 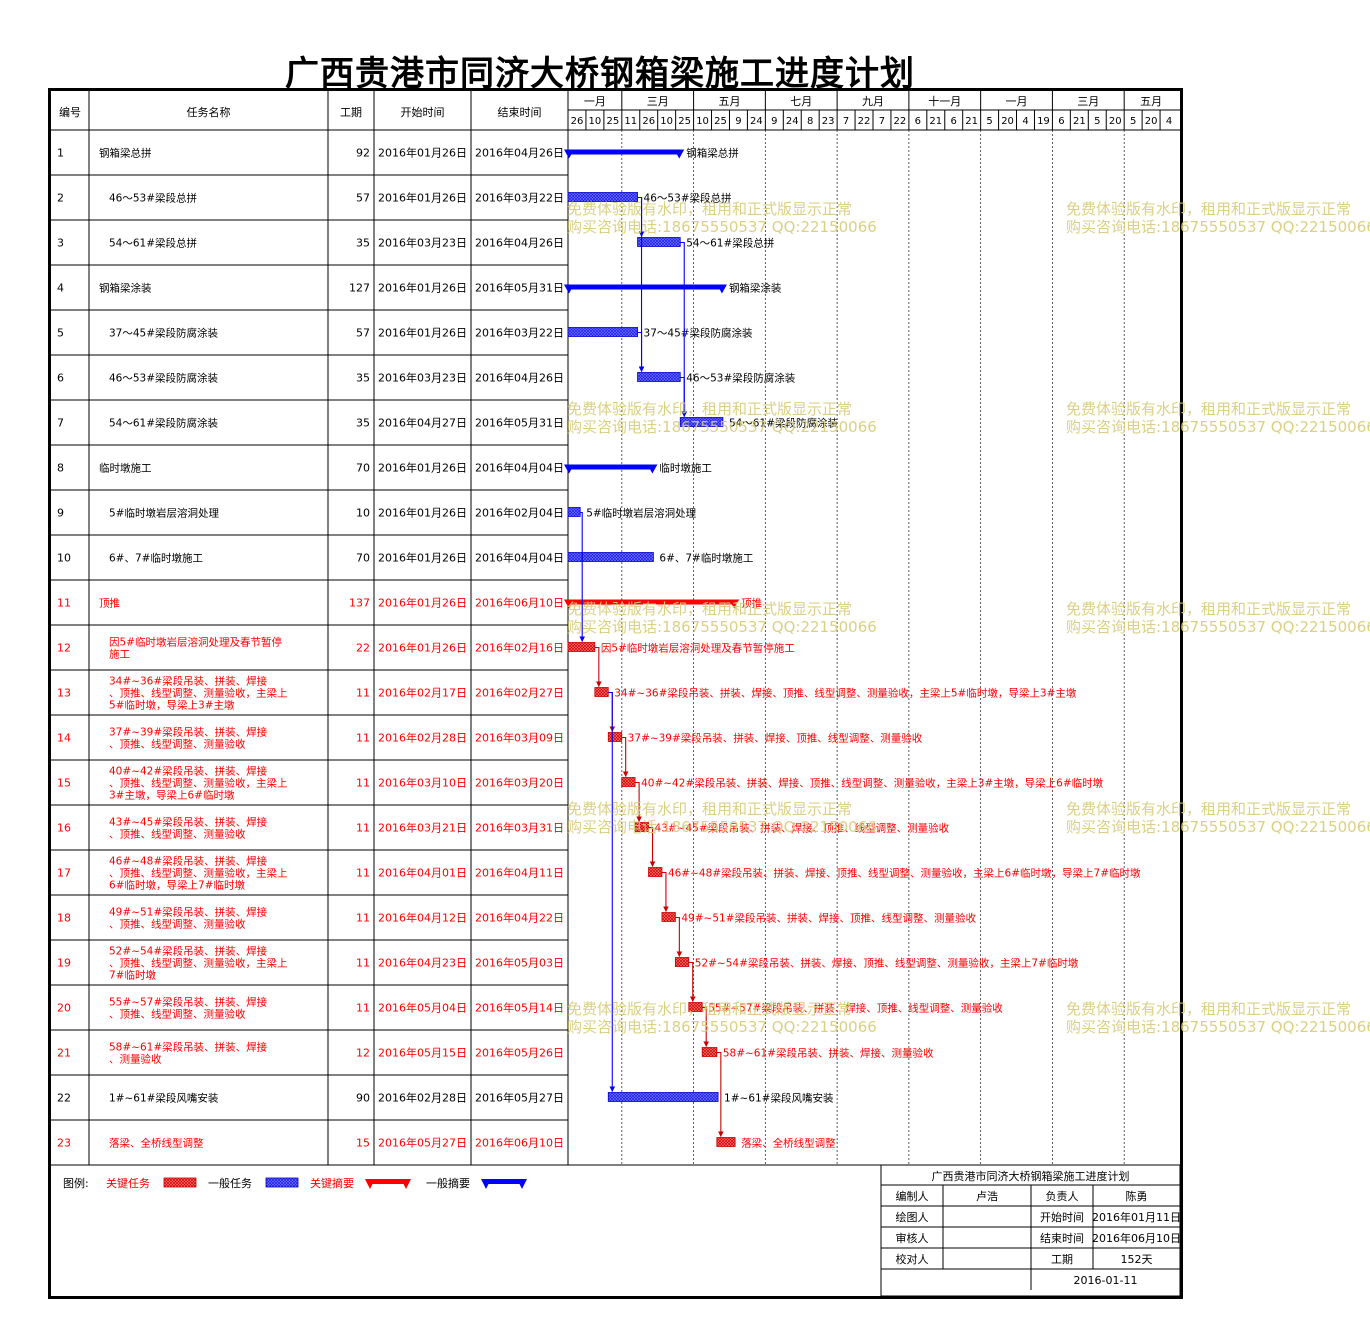 What do you see at coordinates (125, 288) in the screenshot?
I see `task-name: 钢箱梁涂装` at bounding box center [125, 288].